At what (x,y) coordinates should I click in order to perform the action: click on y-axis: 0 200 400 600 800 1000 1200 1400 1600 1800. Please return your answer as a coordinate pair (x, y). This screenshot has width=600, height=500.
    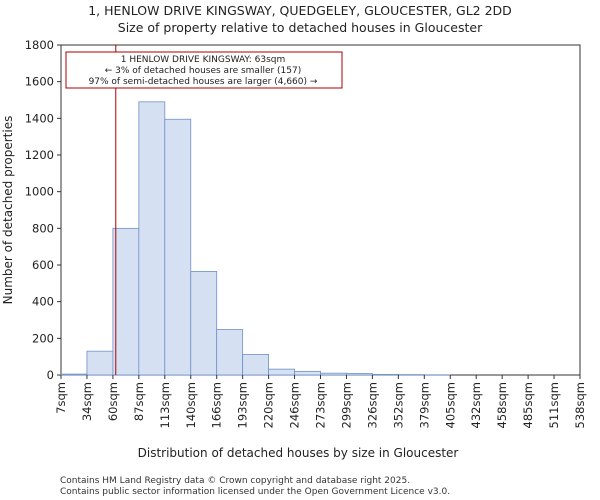
    Looking at the image, I should click on (43, 210).